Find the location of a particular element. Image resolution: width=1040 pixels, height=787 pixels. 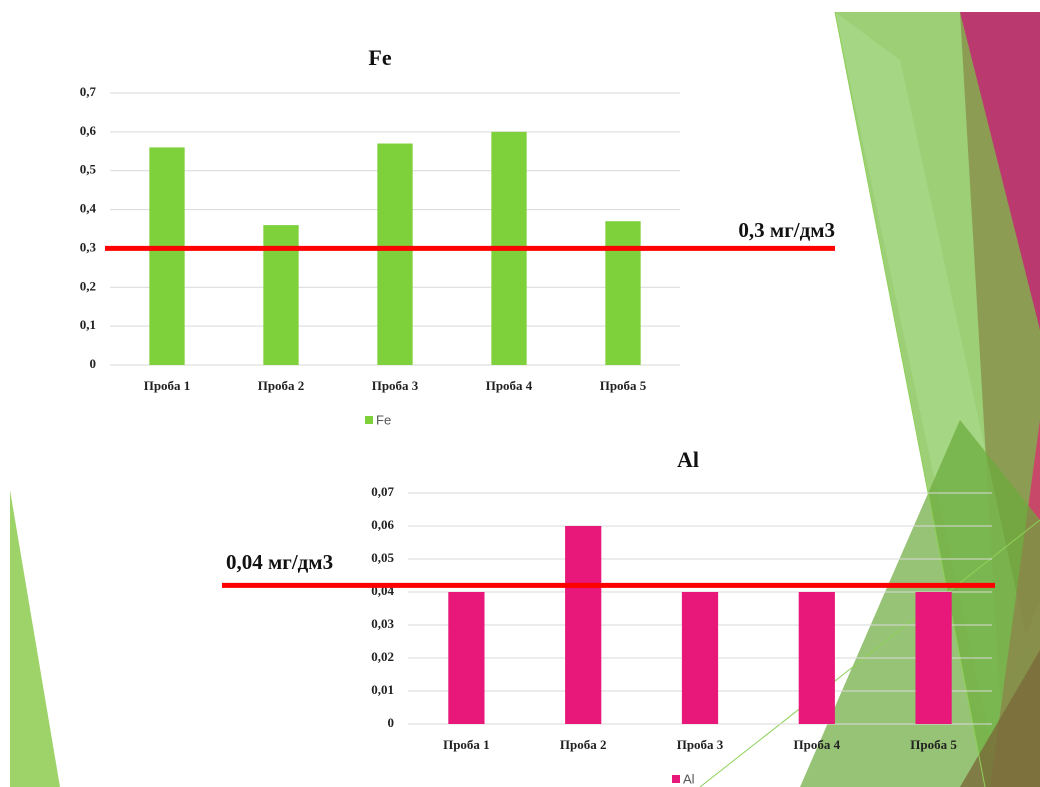

y-tick-label: 0,5 is located at coordinates (88, 169).